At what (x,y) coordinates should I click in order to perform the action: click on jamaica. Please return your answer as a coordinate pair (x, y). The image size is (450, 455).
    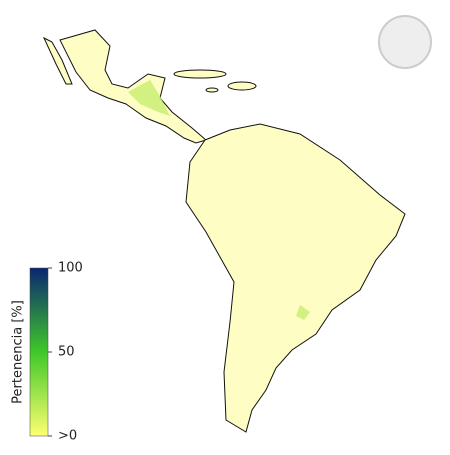
    Looking at the image, I should click on (212, 90).